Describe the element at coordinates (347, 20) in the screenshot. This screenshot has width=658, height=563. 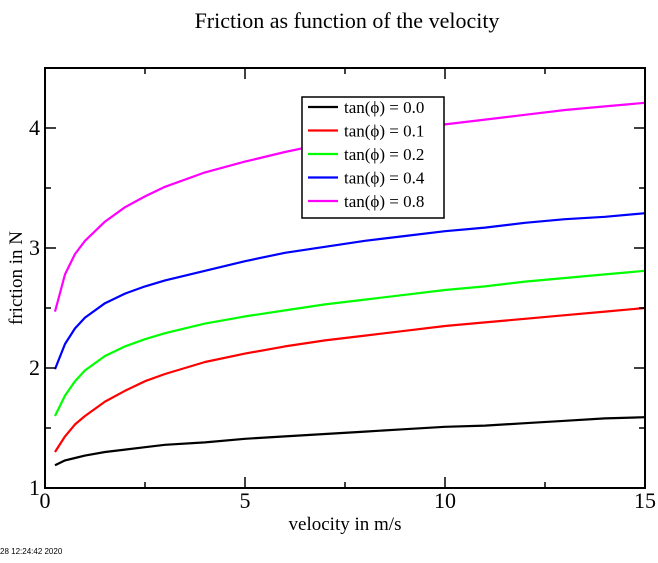
I see `chart-title: Friction as function of the velocity` at that location.